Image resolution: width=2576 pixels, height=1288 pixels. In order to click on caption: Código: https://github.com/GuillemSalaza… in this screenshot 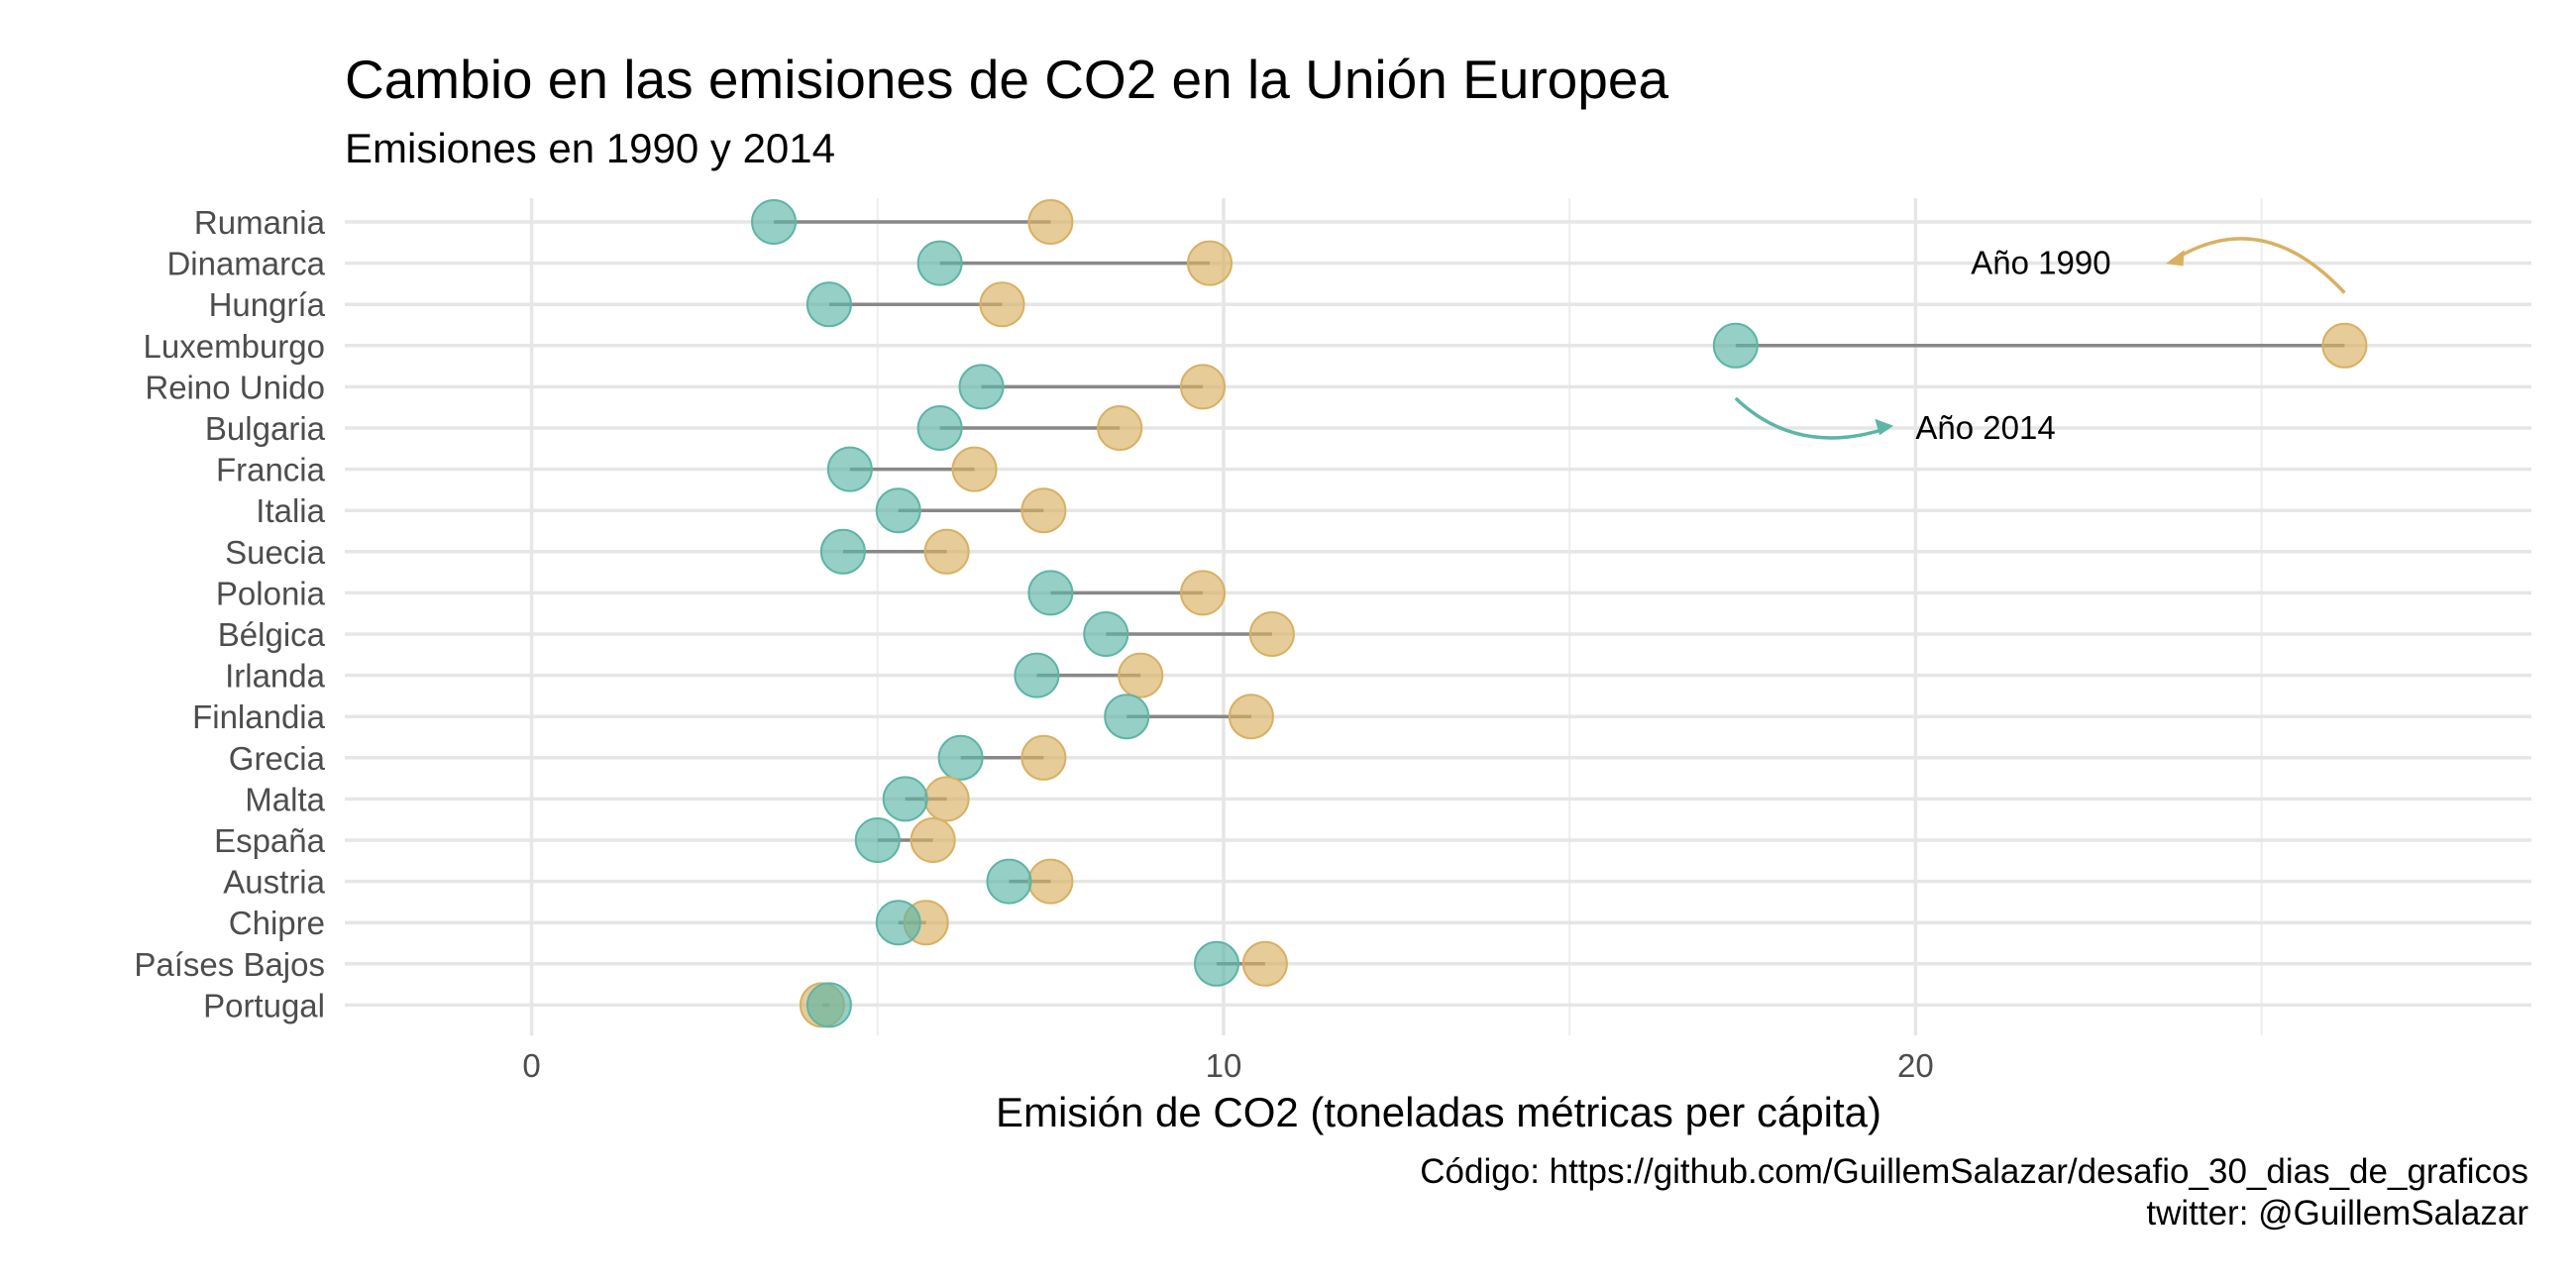, I will do `click(1974, 1192)`.